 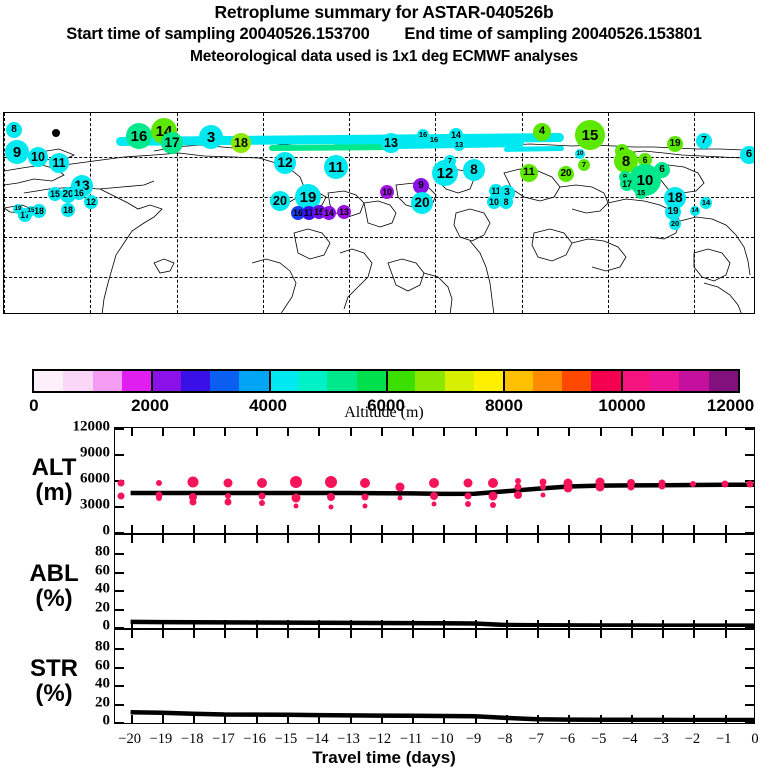 What do you see at coordinates (106, 530) in the screenshot?
I see `y-tick-label: 0` at bounding box center [106, 530].